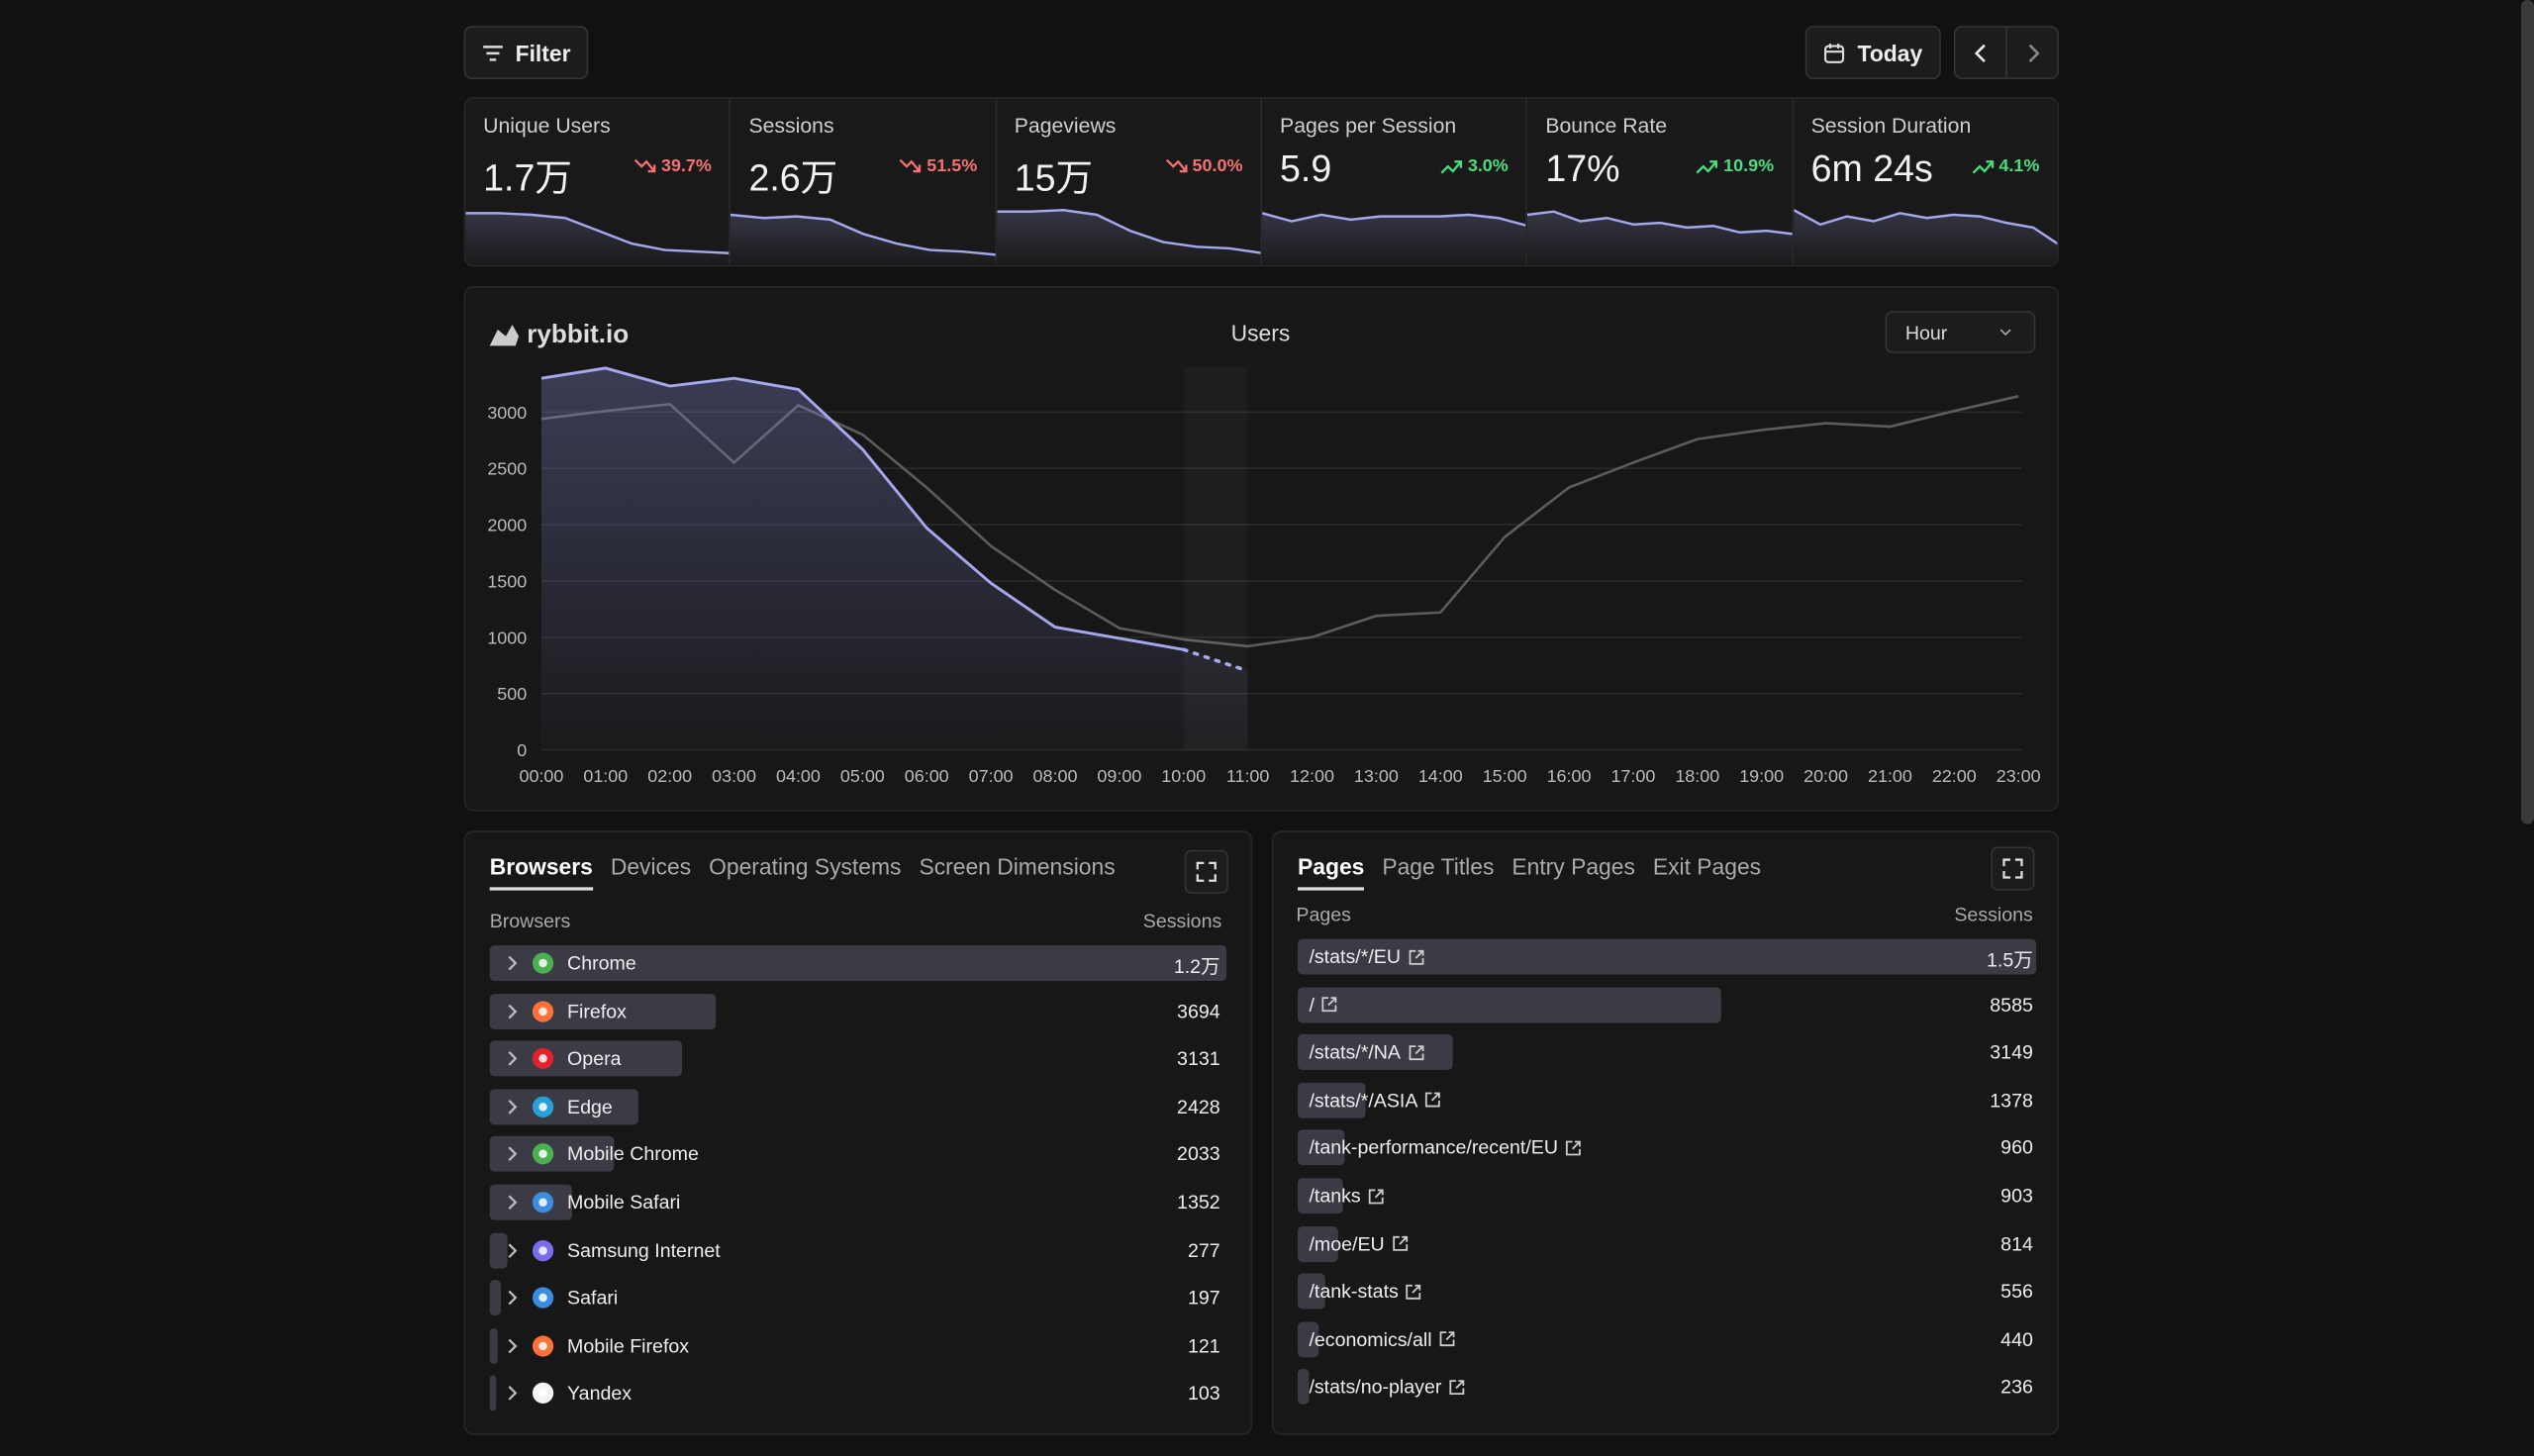 The image size is (2534, 1456). What do you see at coordinates (526, 52) in the screenshot?
I see `filter-button: Filter` at bounding box center [526, 52].